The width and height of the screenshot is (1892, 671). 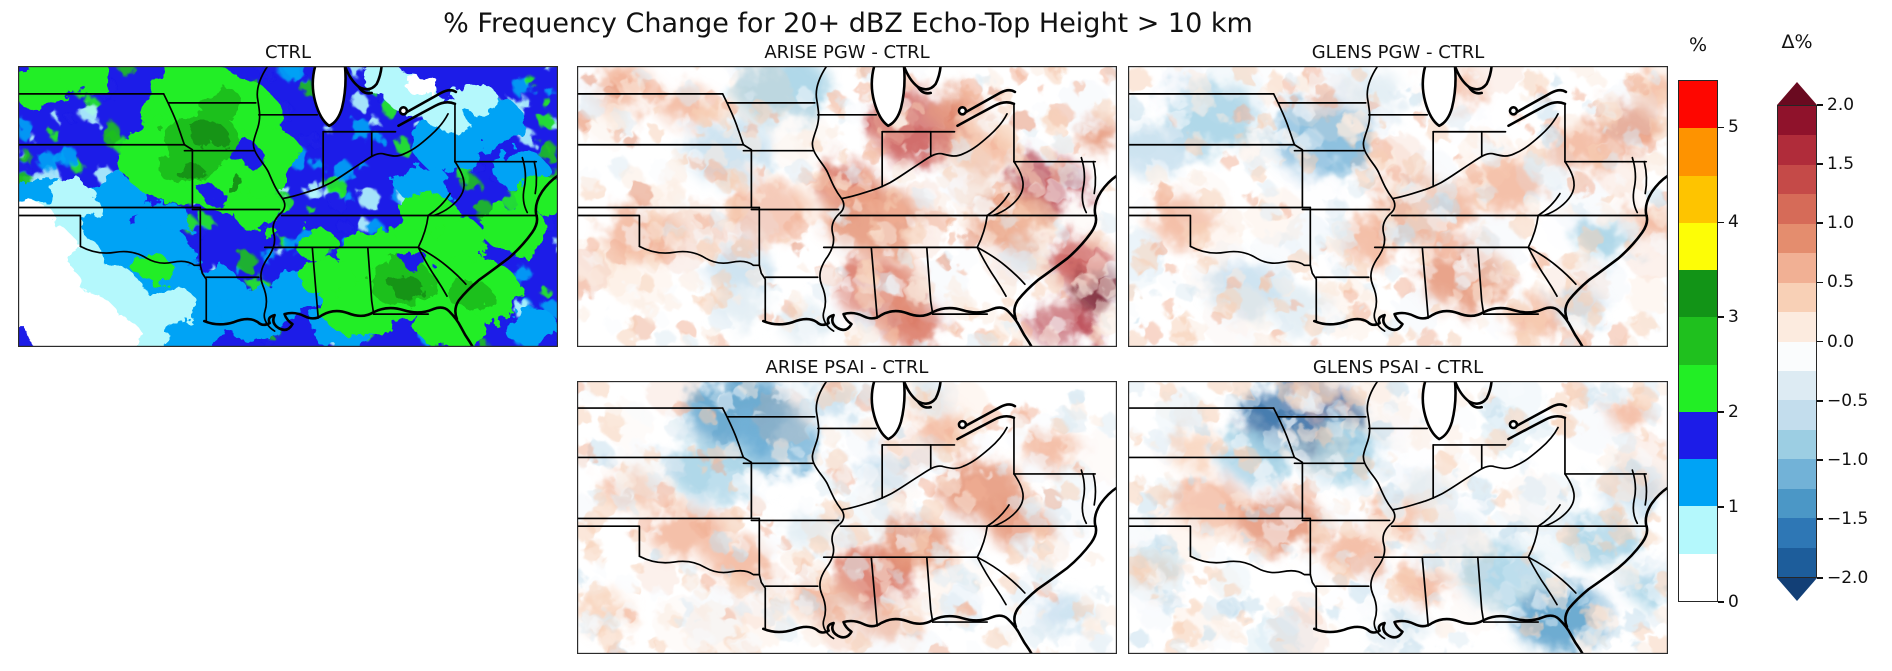 I want to click on map-panel-glens-psai, so click(x=1398, y=517).